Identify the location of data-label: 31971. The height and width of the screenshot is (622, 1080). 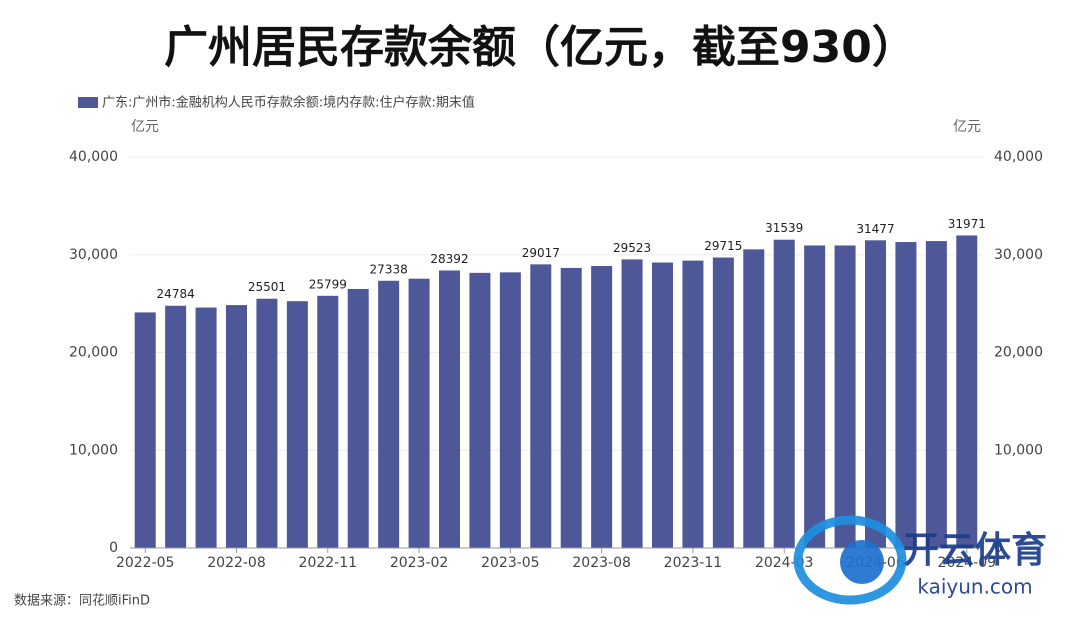
(967, 224).